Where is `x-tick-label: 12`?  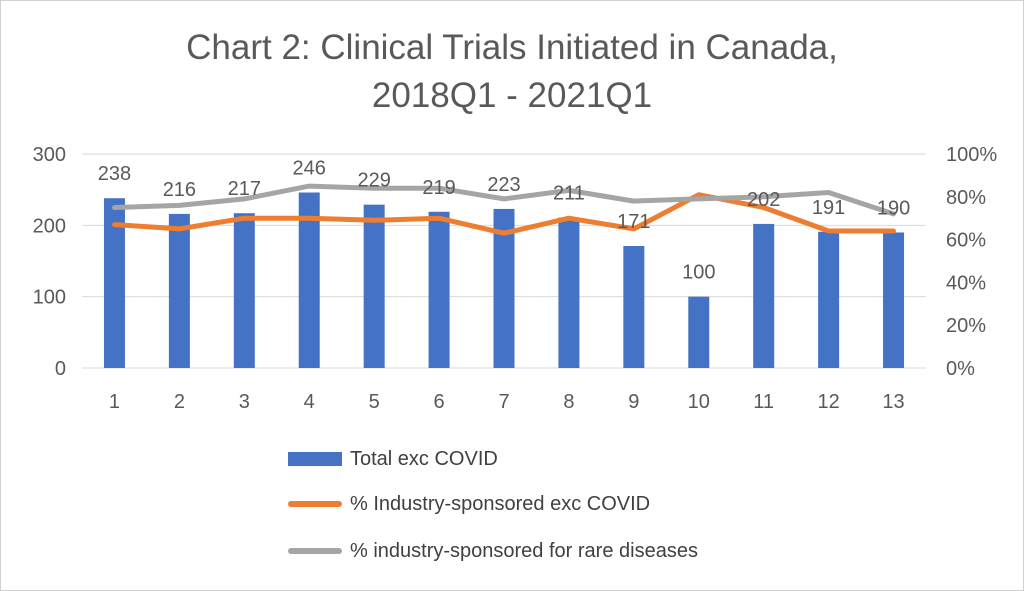
x-tick-label: 12 is located at coordinates (828, 402).